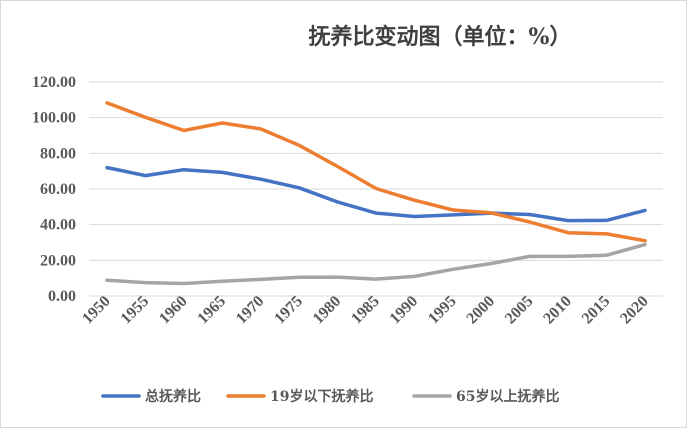 The width and height of the screenshot is (687, 428). I want to click on x-tick-label: 1960, so click(173, 310).